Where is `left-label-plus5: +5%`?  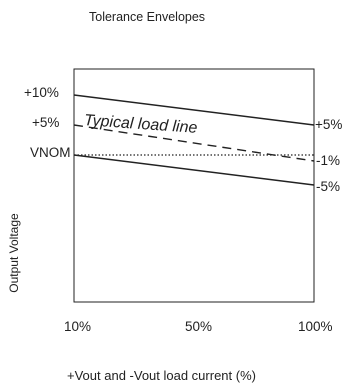
left-label-plus5: +5% is located at coordinates (46, 122).